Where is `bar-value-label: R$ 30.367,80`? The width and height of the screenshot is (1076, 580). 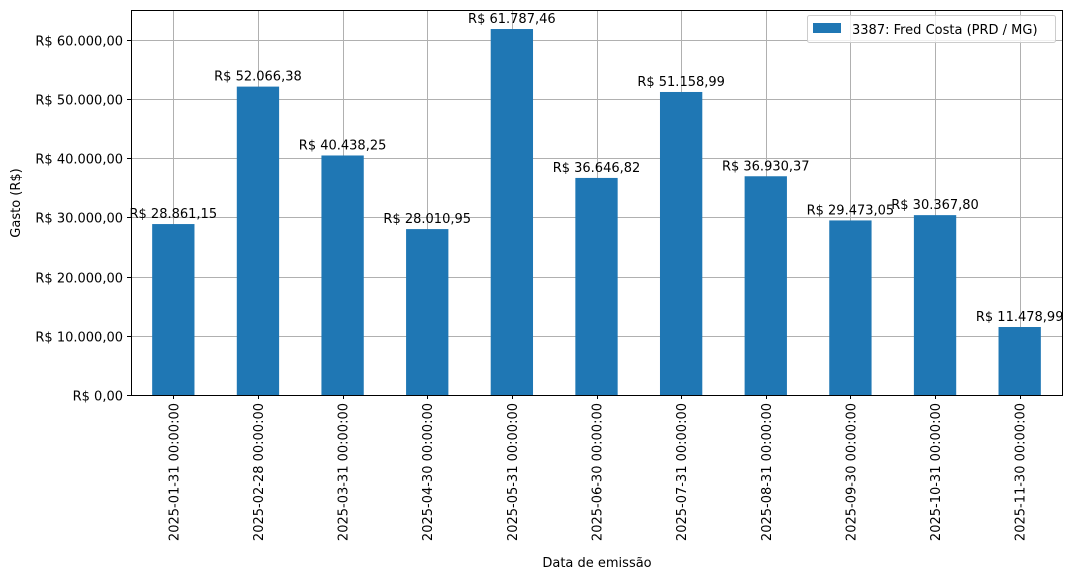
bar-value-label: R$ 30.367,80 is located at coordinates (935, 205).